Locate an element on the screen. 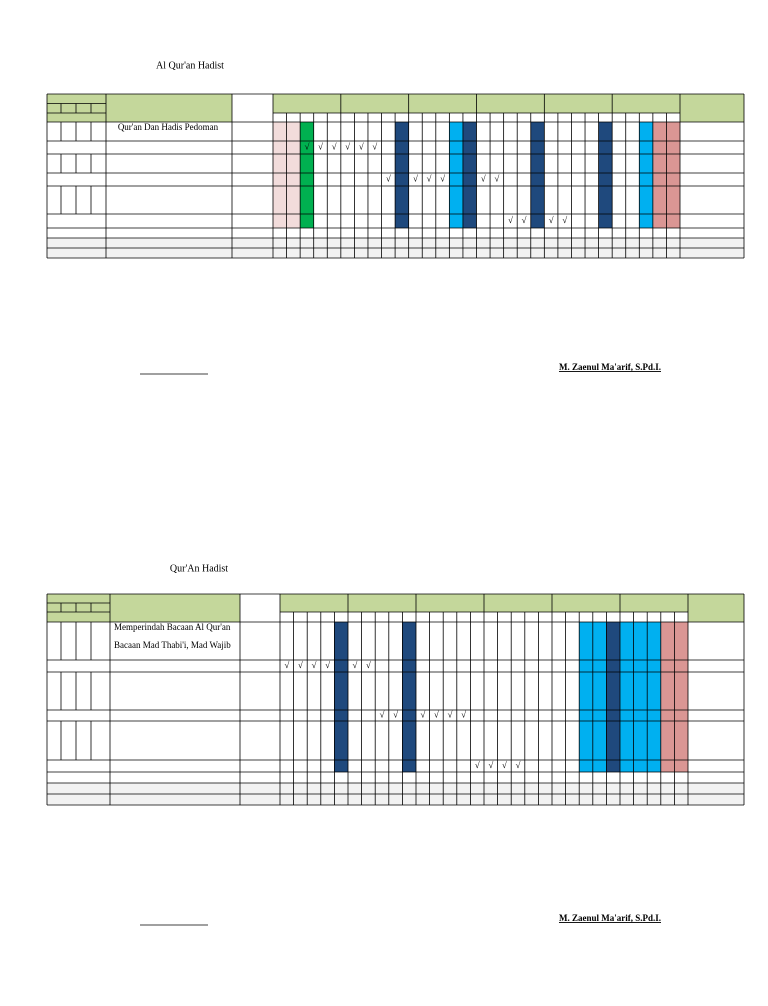 This screenshot has height=1006, width=768. document-title: Qur'An Hadist is located at coordinates (199, 568).